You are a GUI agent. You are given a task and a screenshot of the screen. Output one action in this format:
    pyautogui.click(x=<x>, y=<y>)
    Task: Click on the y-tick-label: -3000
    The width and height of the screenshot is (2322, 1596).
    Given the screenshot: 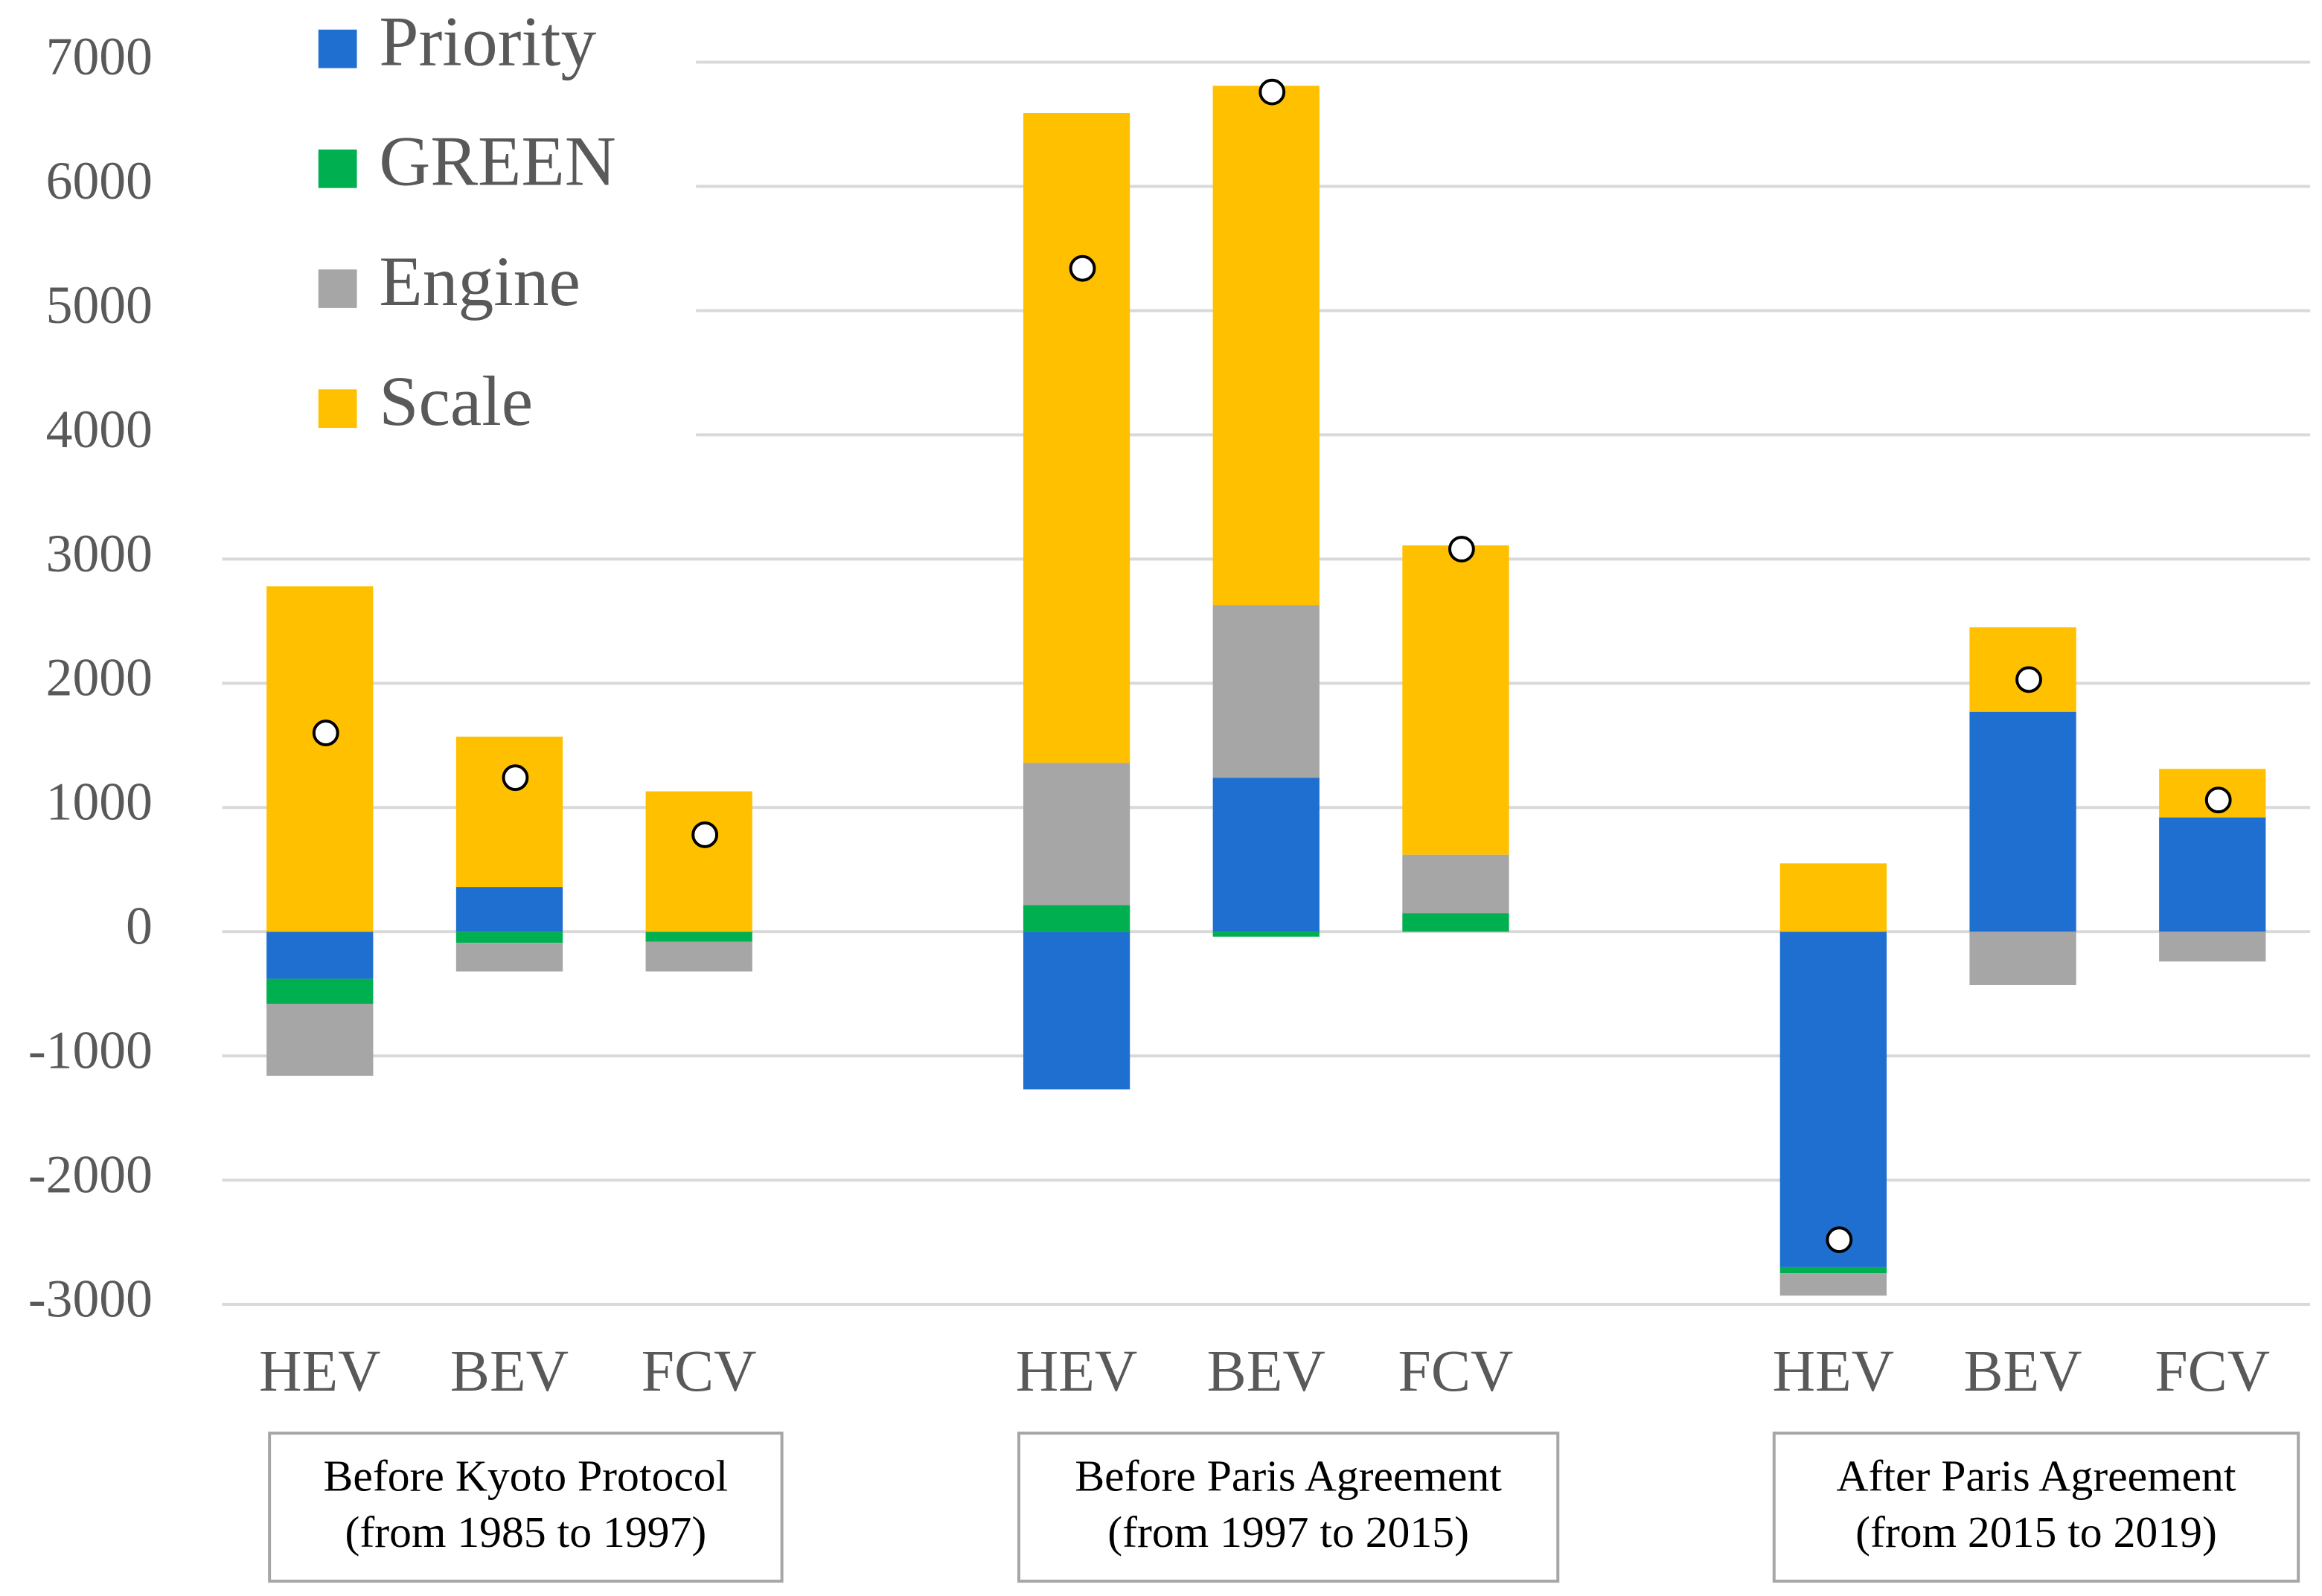 What is the action you would take?
    pyautogui.click(x=90, y=1298)
    